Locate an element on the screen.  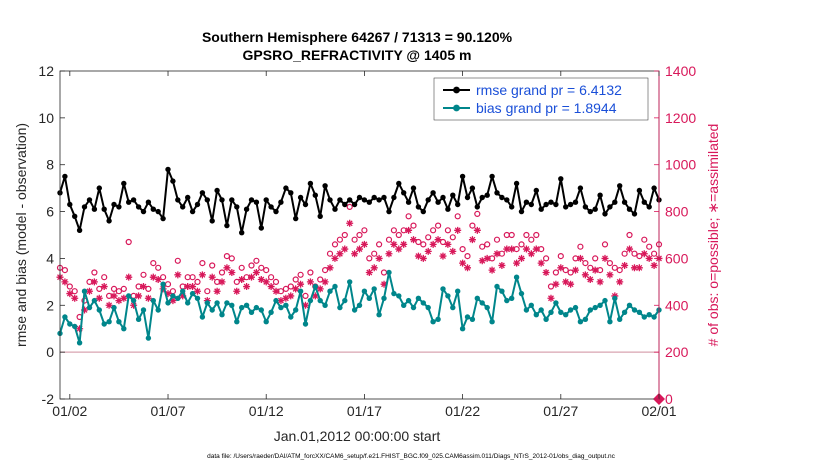
y-tick-label: -2 is located at coordinates (48, 399).